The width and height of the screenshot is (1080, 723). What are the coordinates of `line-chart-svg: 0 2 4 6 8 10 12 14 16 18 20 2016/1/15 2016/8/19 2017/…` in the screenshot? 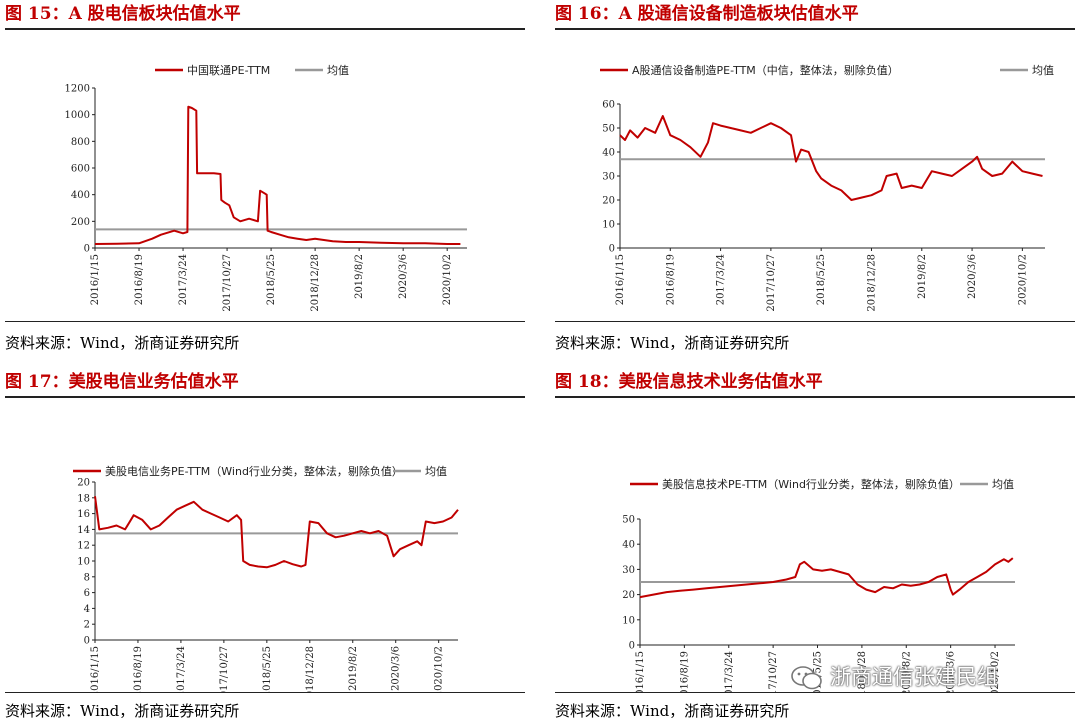 It's located at (266, 578).